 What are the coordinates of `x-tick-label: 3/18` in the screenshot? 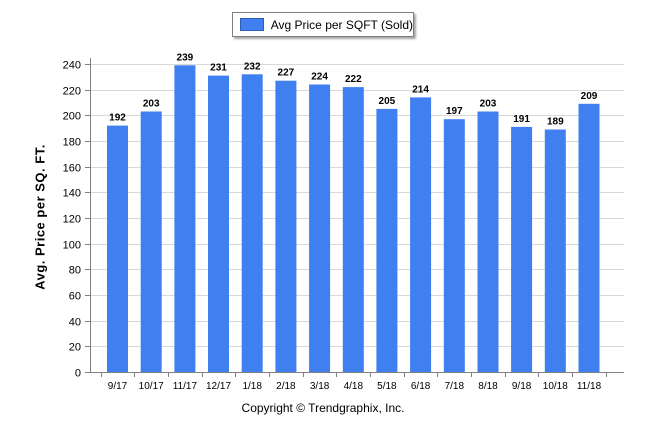 It's located at (320, 386).